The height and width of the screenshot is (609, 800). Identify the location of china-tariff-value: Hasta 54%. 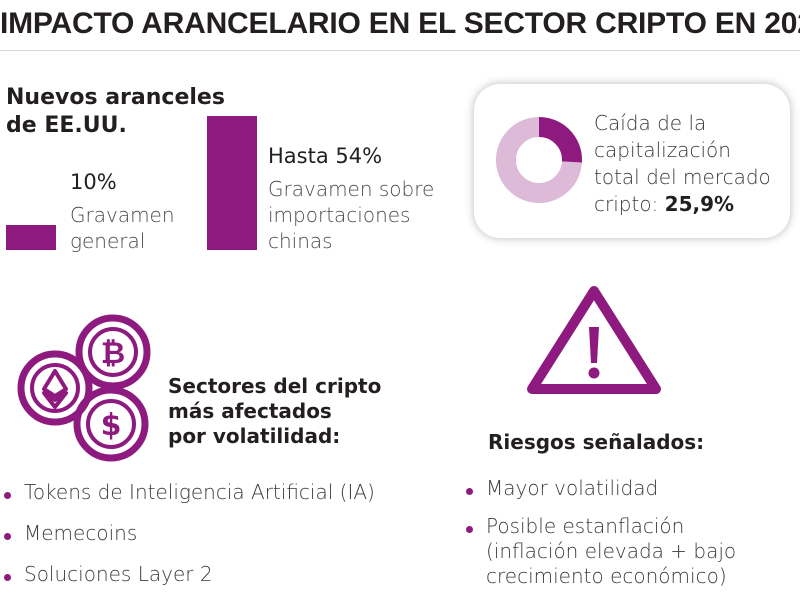
(325, 156).